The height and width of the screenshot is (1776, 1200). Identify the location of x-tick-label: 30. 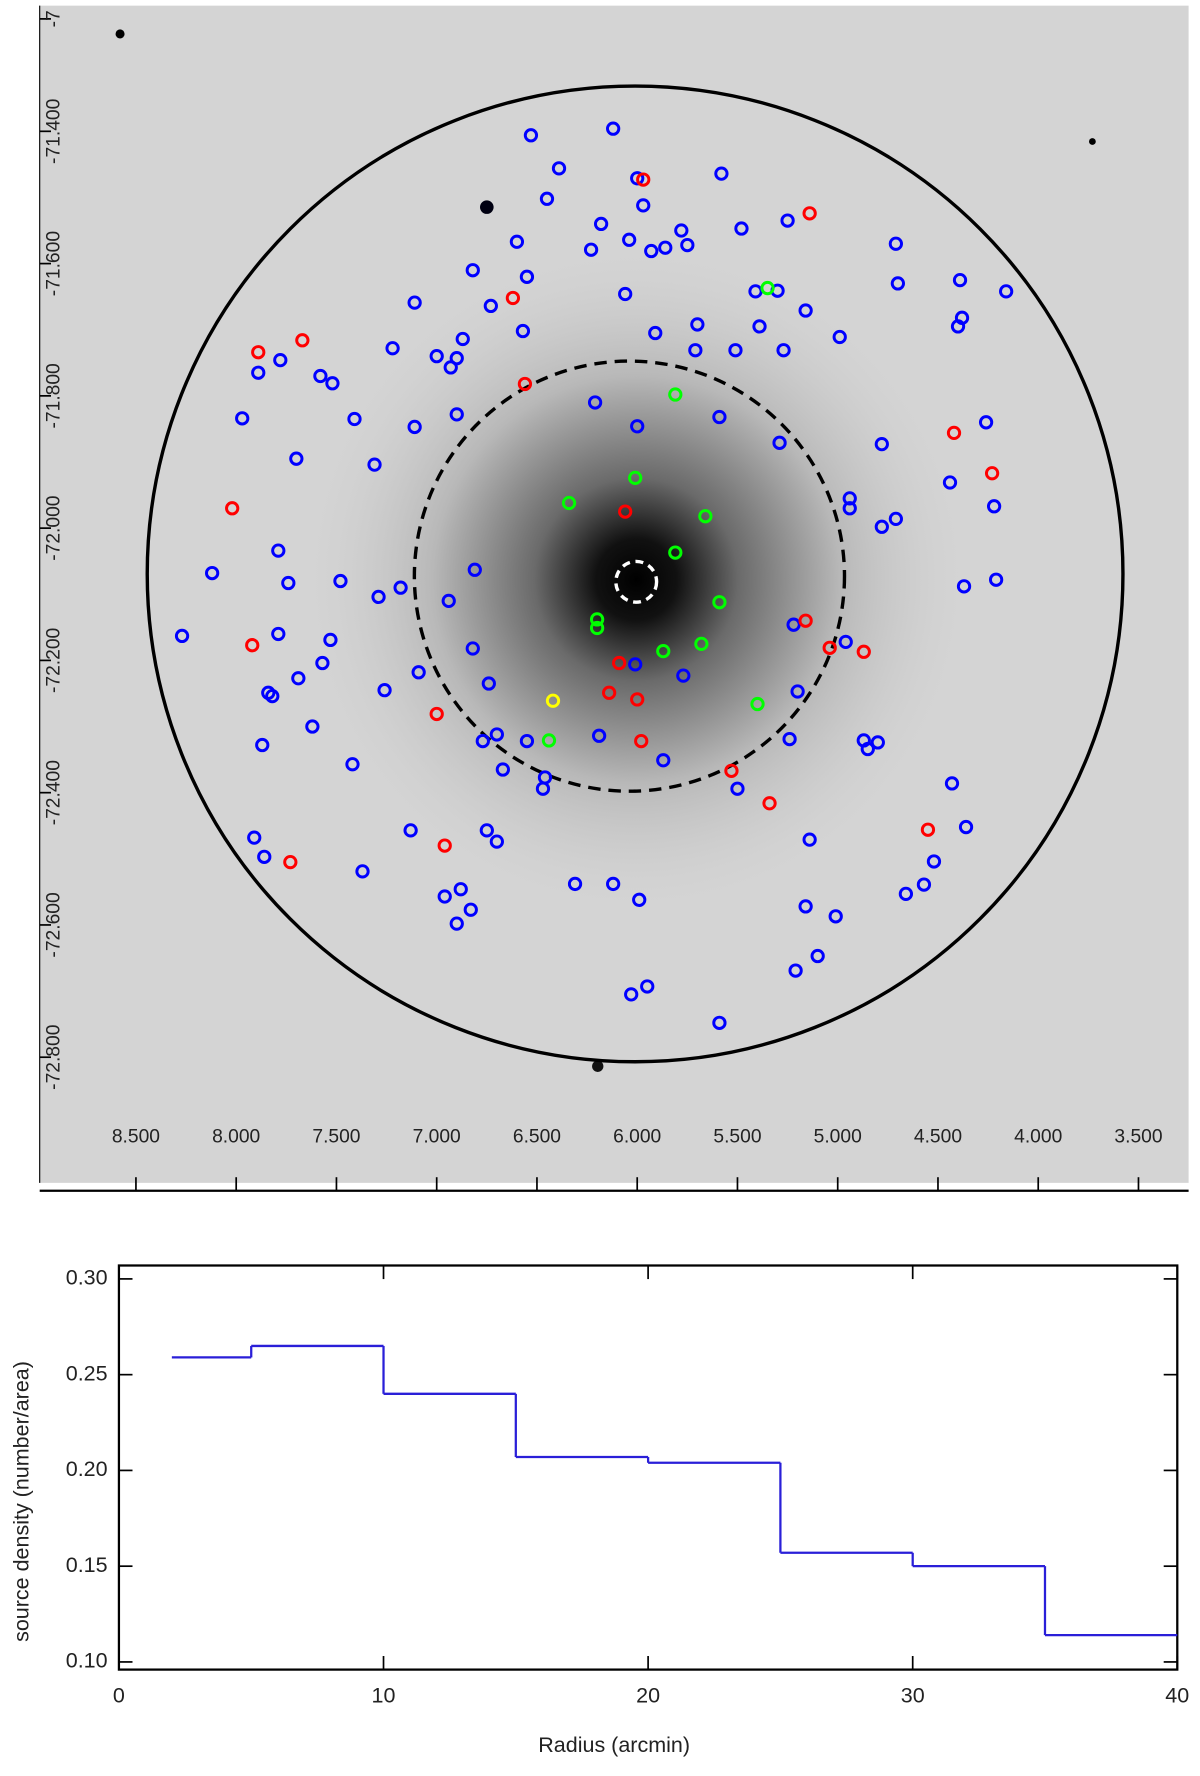
(913, 1695).